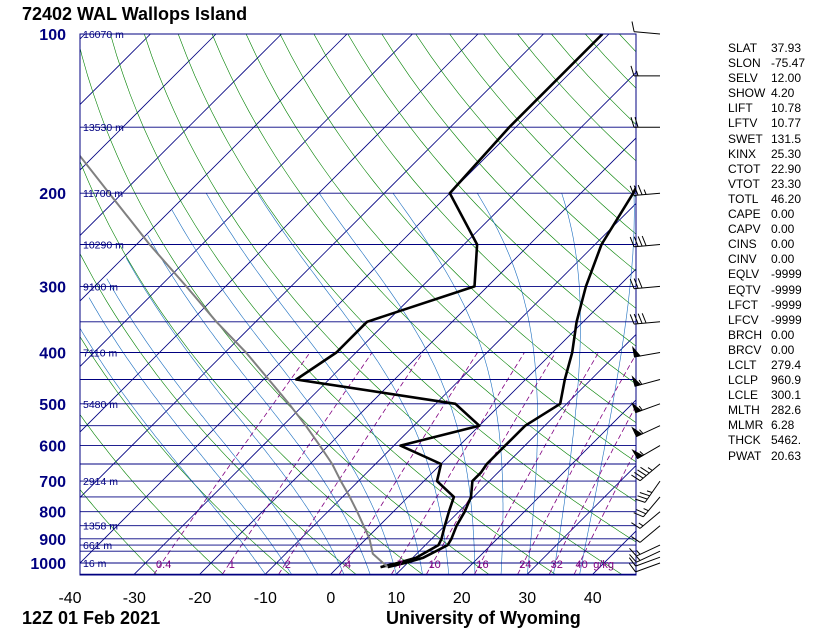 This screenshot has width=829, height=640. Describe the element at coordinates (745, 334) in the screenshot. I see `index-key: BRCH` at that location.